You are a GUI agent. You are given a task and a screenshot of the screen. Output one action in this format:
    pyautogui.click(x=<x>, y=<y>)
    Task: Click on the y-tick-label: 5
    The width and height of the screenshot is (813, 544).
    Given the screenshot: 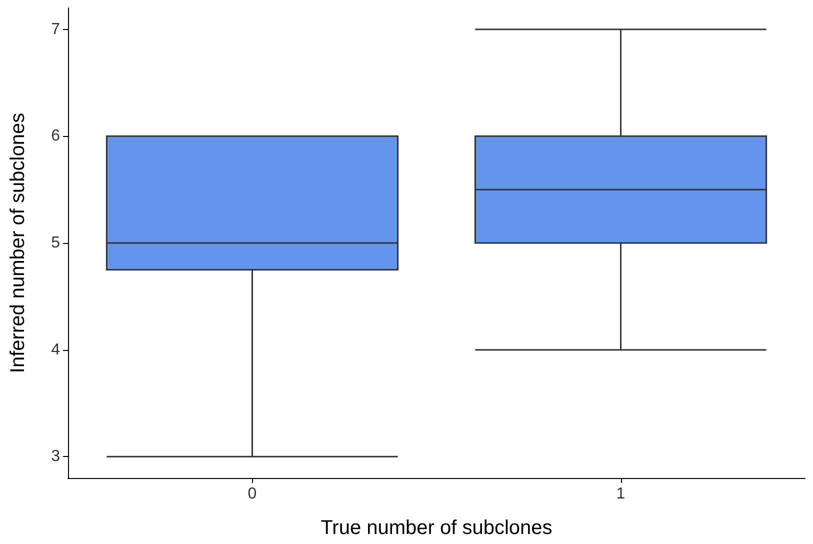 What is the action you would take?
    pyautogui.click(x=55, y=243)
    